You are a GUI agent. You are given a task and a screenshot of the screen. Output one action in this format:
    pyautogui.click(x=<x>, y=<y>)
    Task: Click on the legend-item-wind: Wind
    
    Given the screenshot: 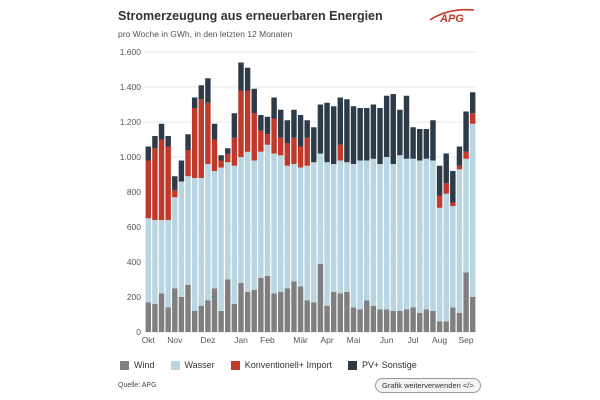 What is the action you would take?
    pyautogui.click(x=137, y=365)
    